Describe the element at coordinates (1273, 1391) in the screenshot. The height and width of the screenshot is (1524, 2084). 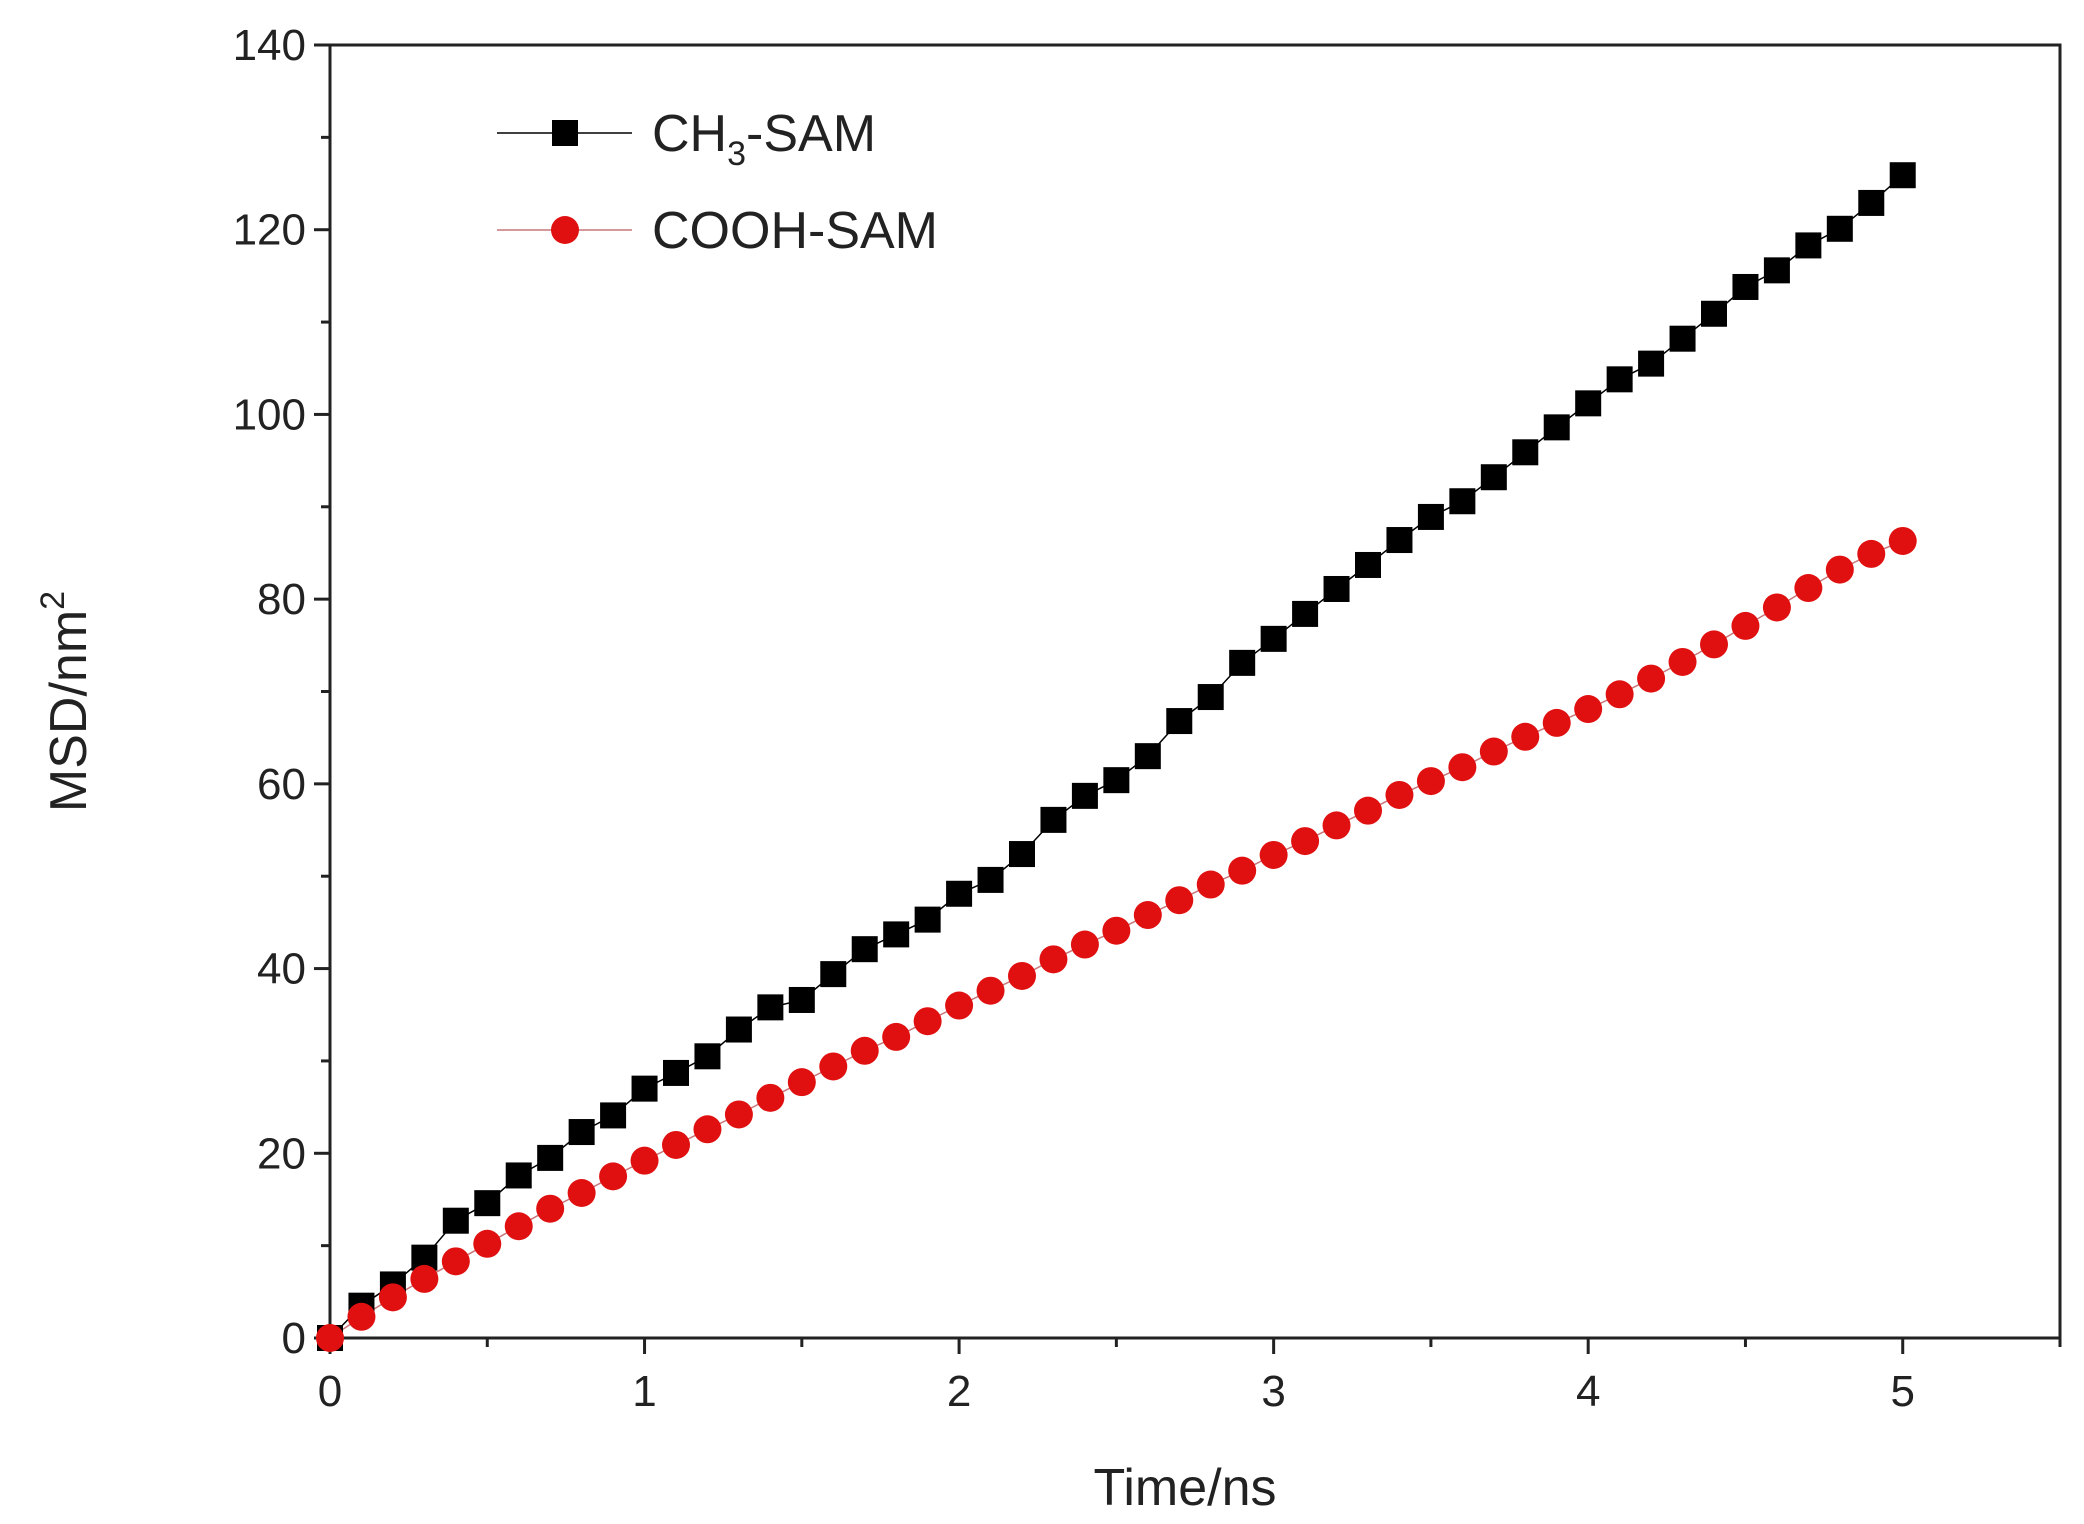
I see `x-tick-label: 3` at that location.